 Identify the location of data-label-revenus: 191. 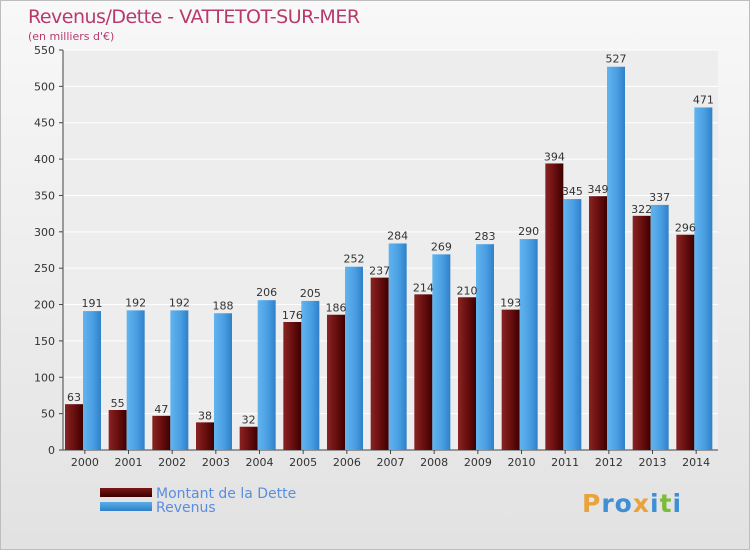
(92, 303).